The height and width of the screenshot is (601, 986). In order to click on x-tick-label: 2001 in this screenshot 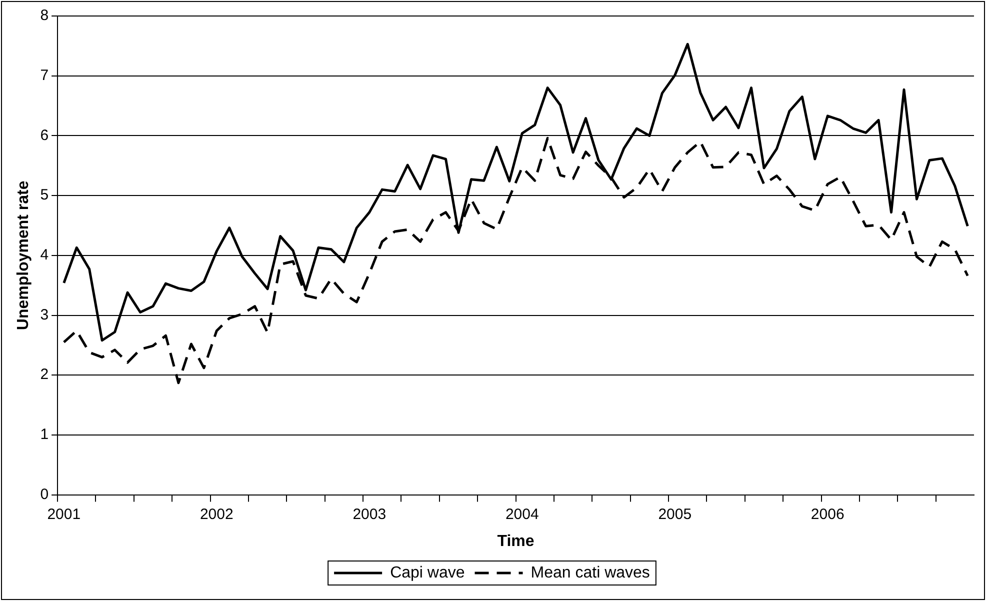, I will do `click(64, 514)`.